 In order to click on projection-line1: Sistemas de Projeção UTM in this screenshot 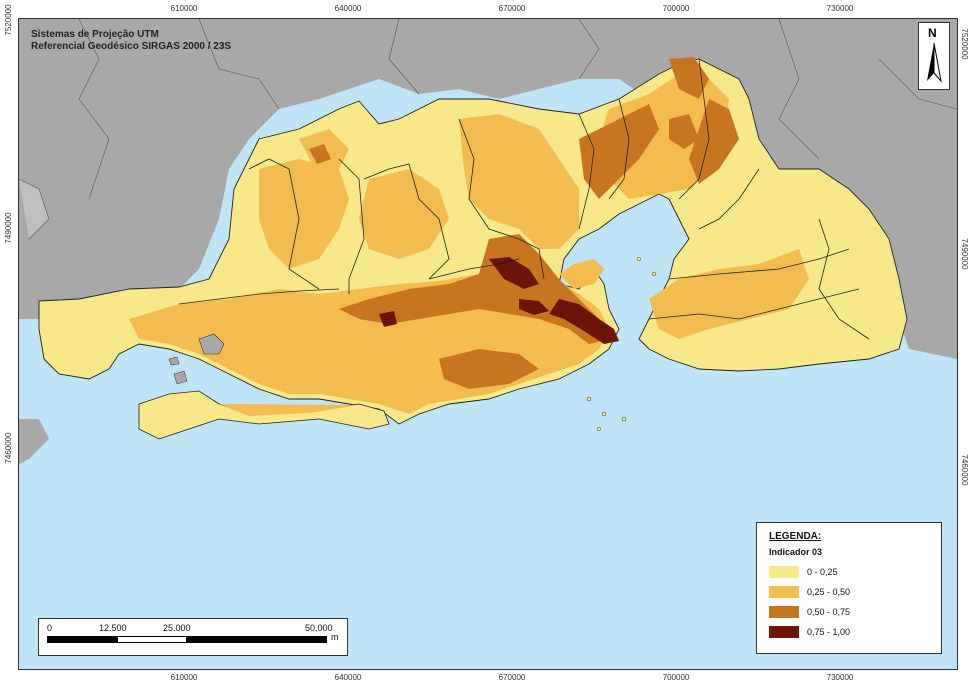, I will do `click(95, 34)`.